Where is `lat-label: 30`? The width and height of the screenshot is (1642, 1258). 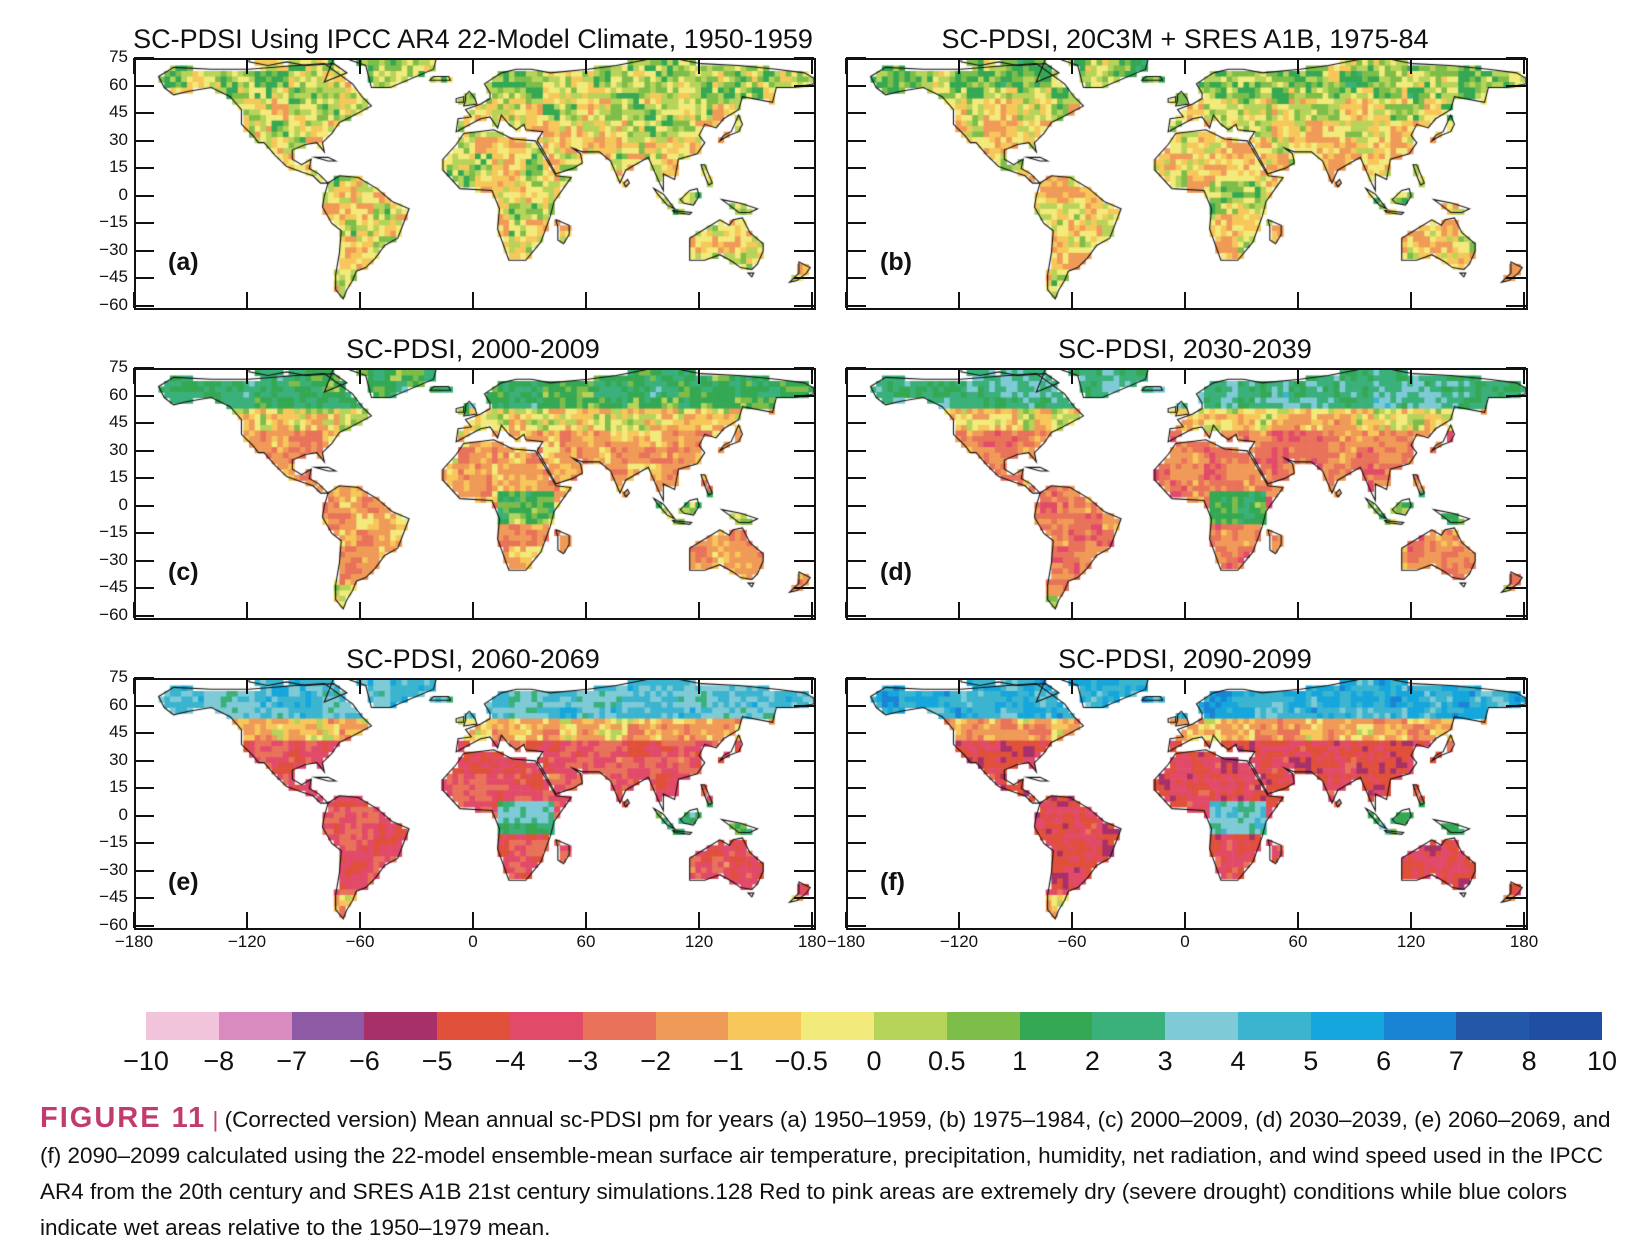 lat-label: 30 is located at coordinates (118, 139).